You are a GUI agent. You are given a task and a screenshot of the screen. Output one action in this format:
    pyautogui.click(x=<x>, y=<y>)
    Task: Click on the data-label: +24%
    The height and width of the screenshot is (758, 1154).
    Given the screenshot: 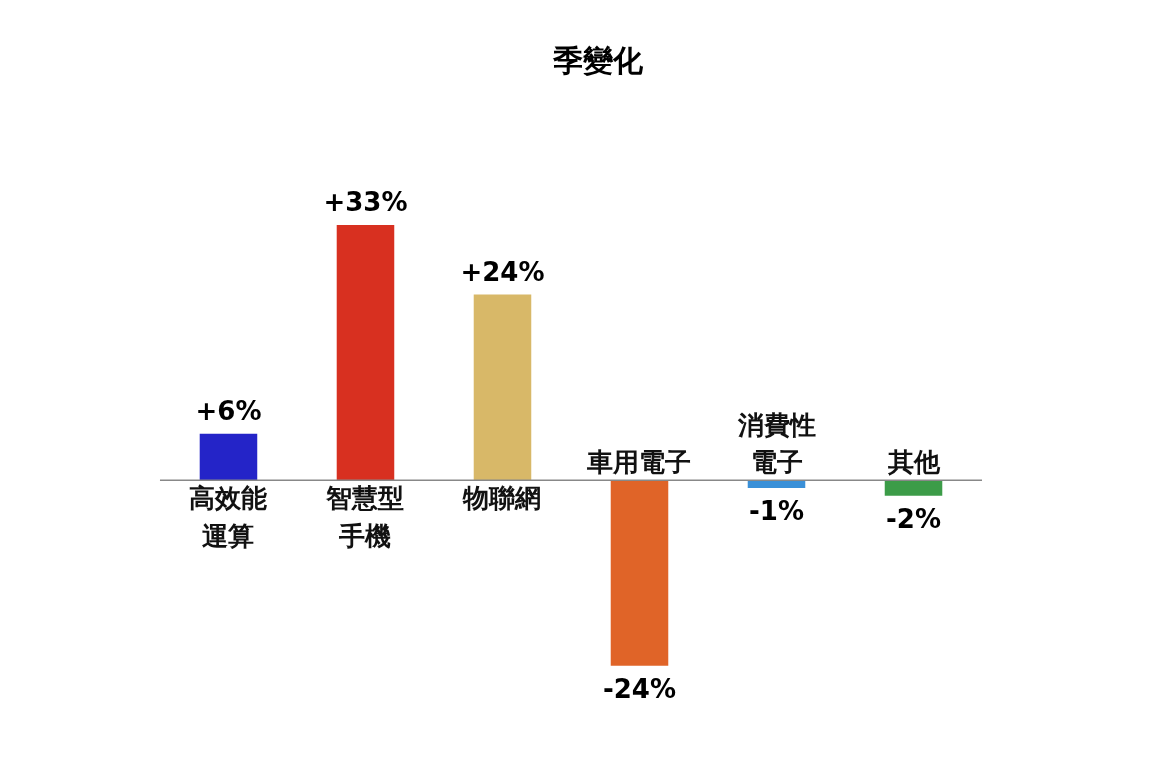 What is the action you would take?
    pyautogui.click(x=502, y=271)
    